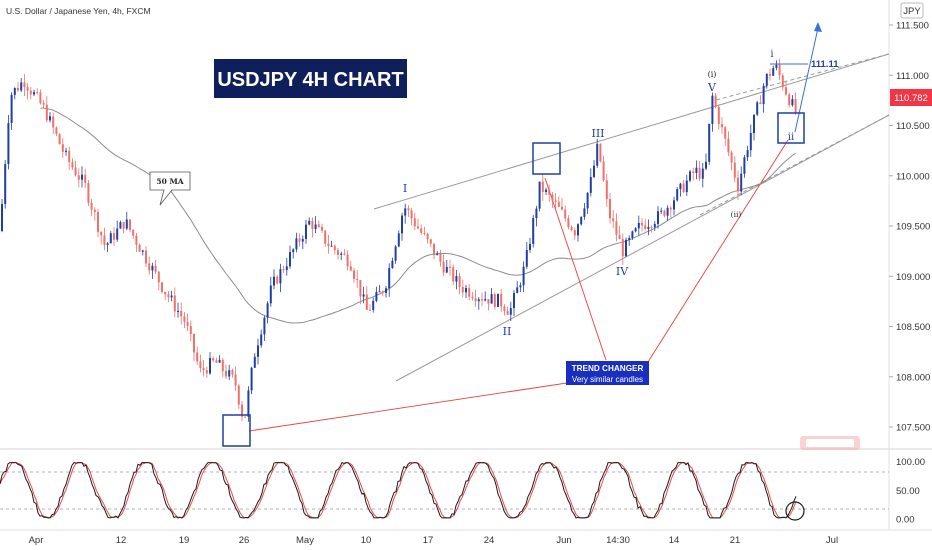  I want to click on watermark-logo, so click(830, 443).